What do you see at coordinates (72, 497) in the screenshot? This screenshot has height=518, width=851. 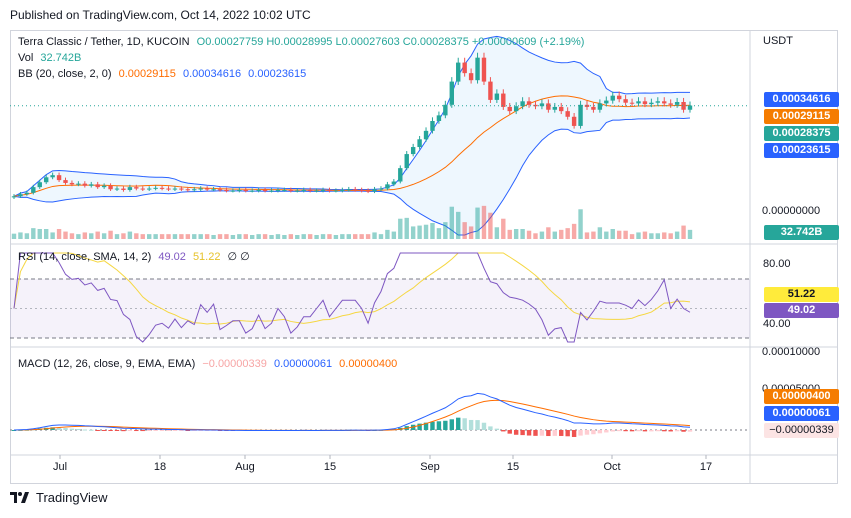 I see `brand-name: TradingView` at bounding box center [72, 497].